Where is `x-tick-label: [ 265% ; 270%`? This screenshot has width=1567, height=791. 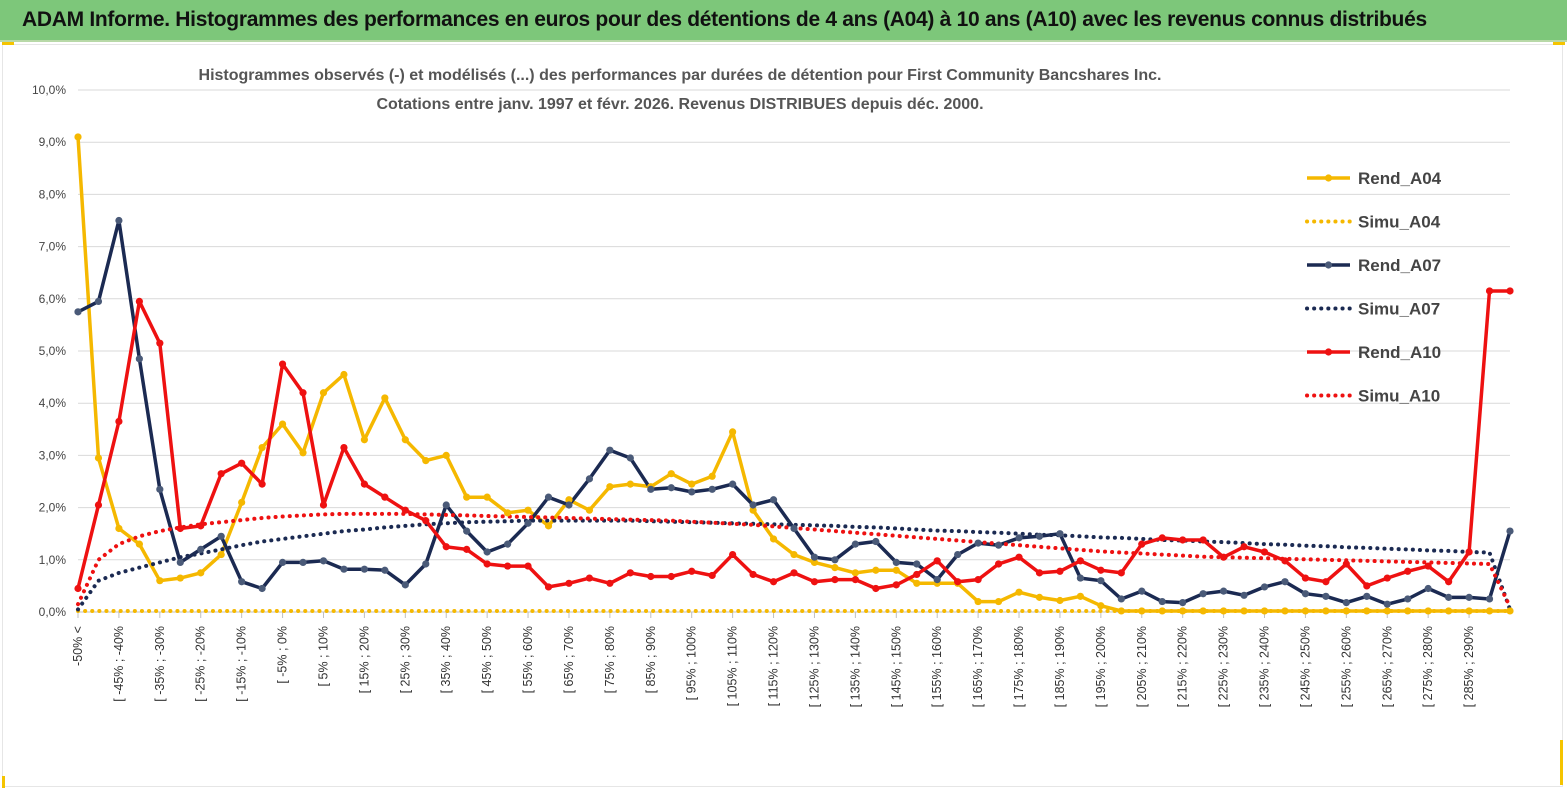
x-tick-label: [ 265% ; 270% is located at coordinates (1387, 666).